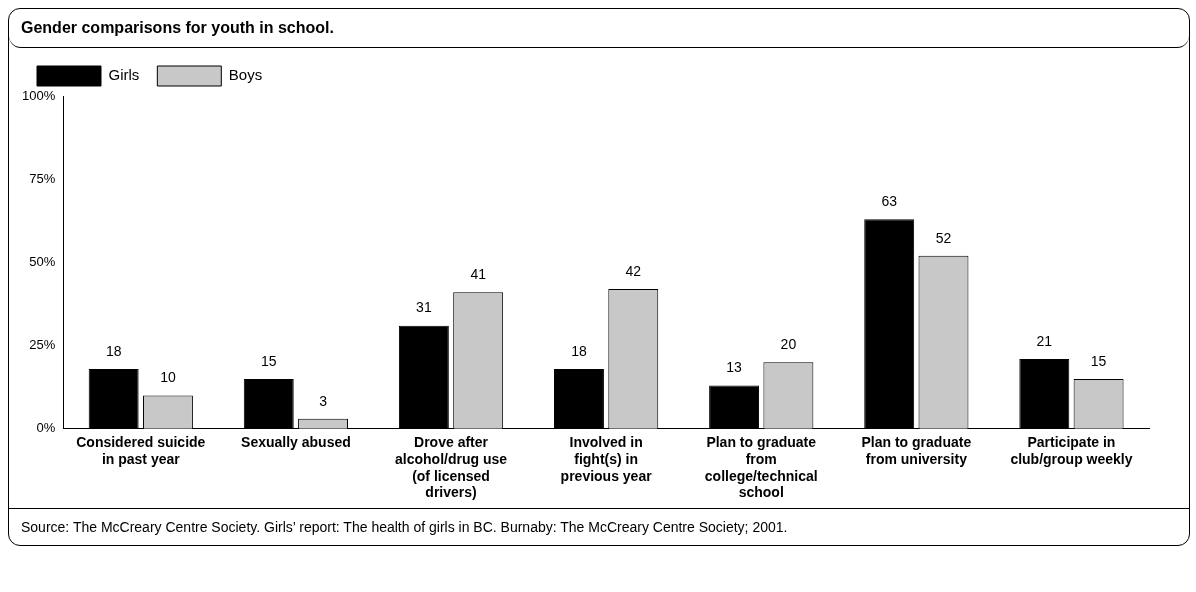  What do you see at coordinates (42, 178) in the screenshot?
I see `y-tick-label: 75%` at bounding box center [42, 178].